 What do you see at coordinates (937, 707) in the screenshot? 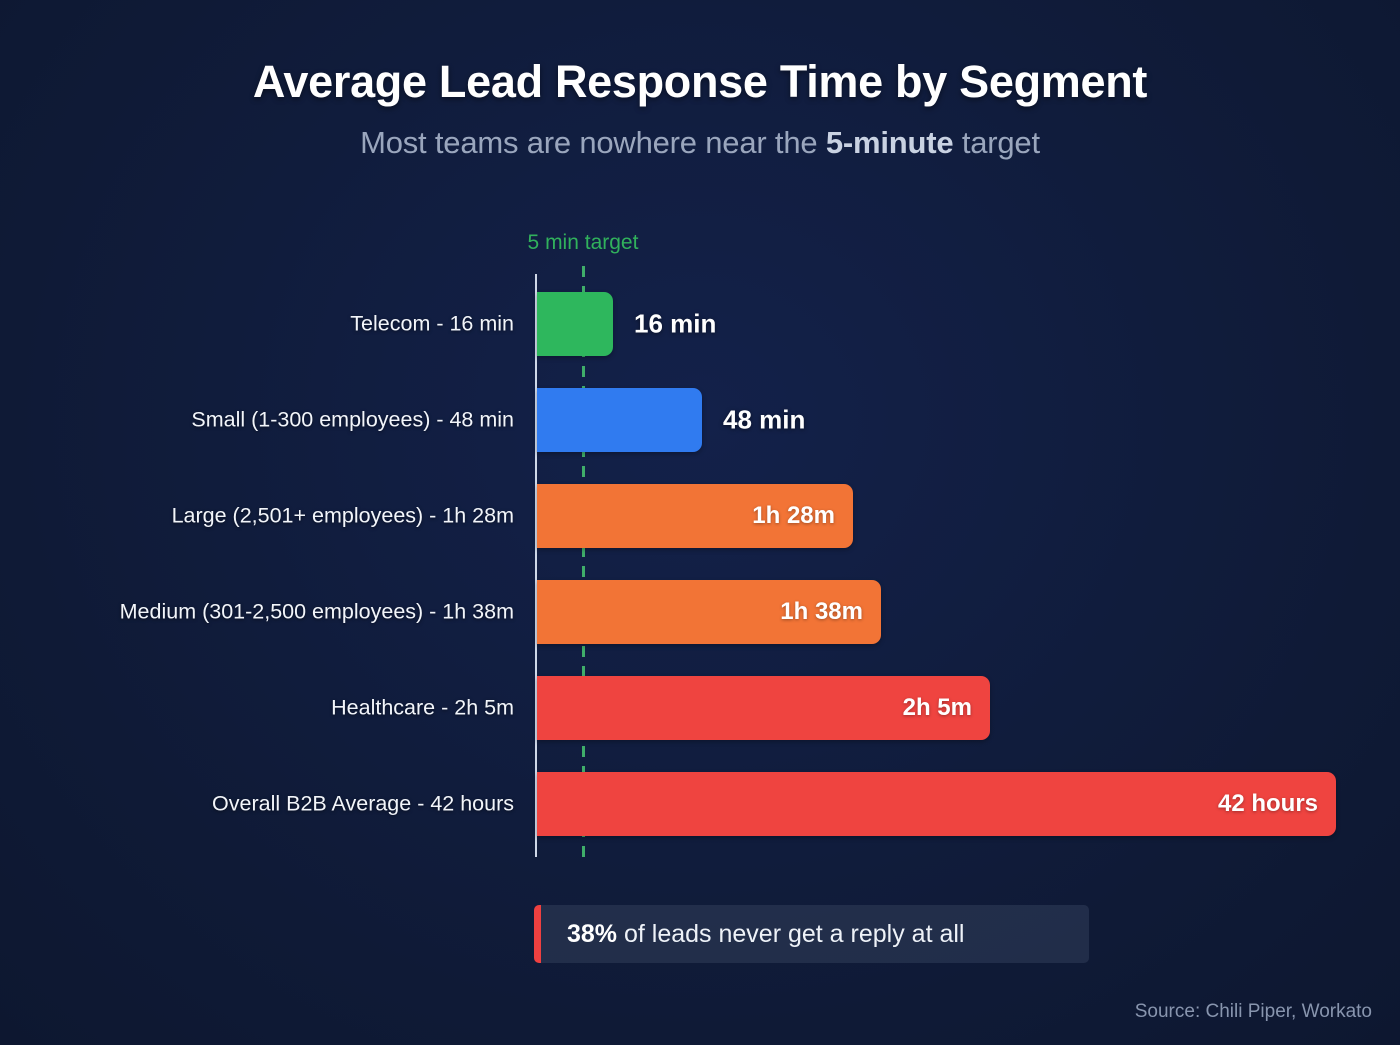
I see `bar-value-label: 2h 5m` at bounding box center [937, 707].